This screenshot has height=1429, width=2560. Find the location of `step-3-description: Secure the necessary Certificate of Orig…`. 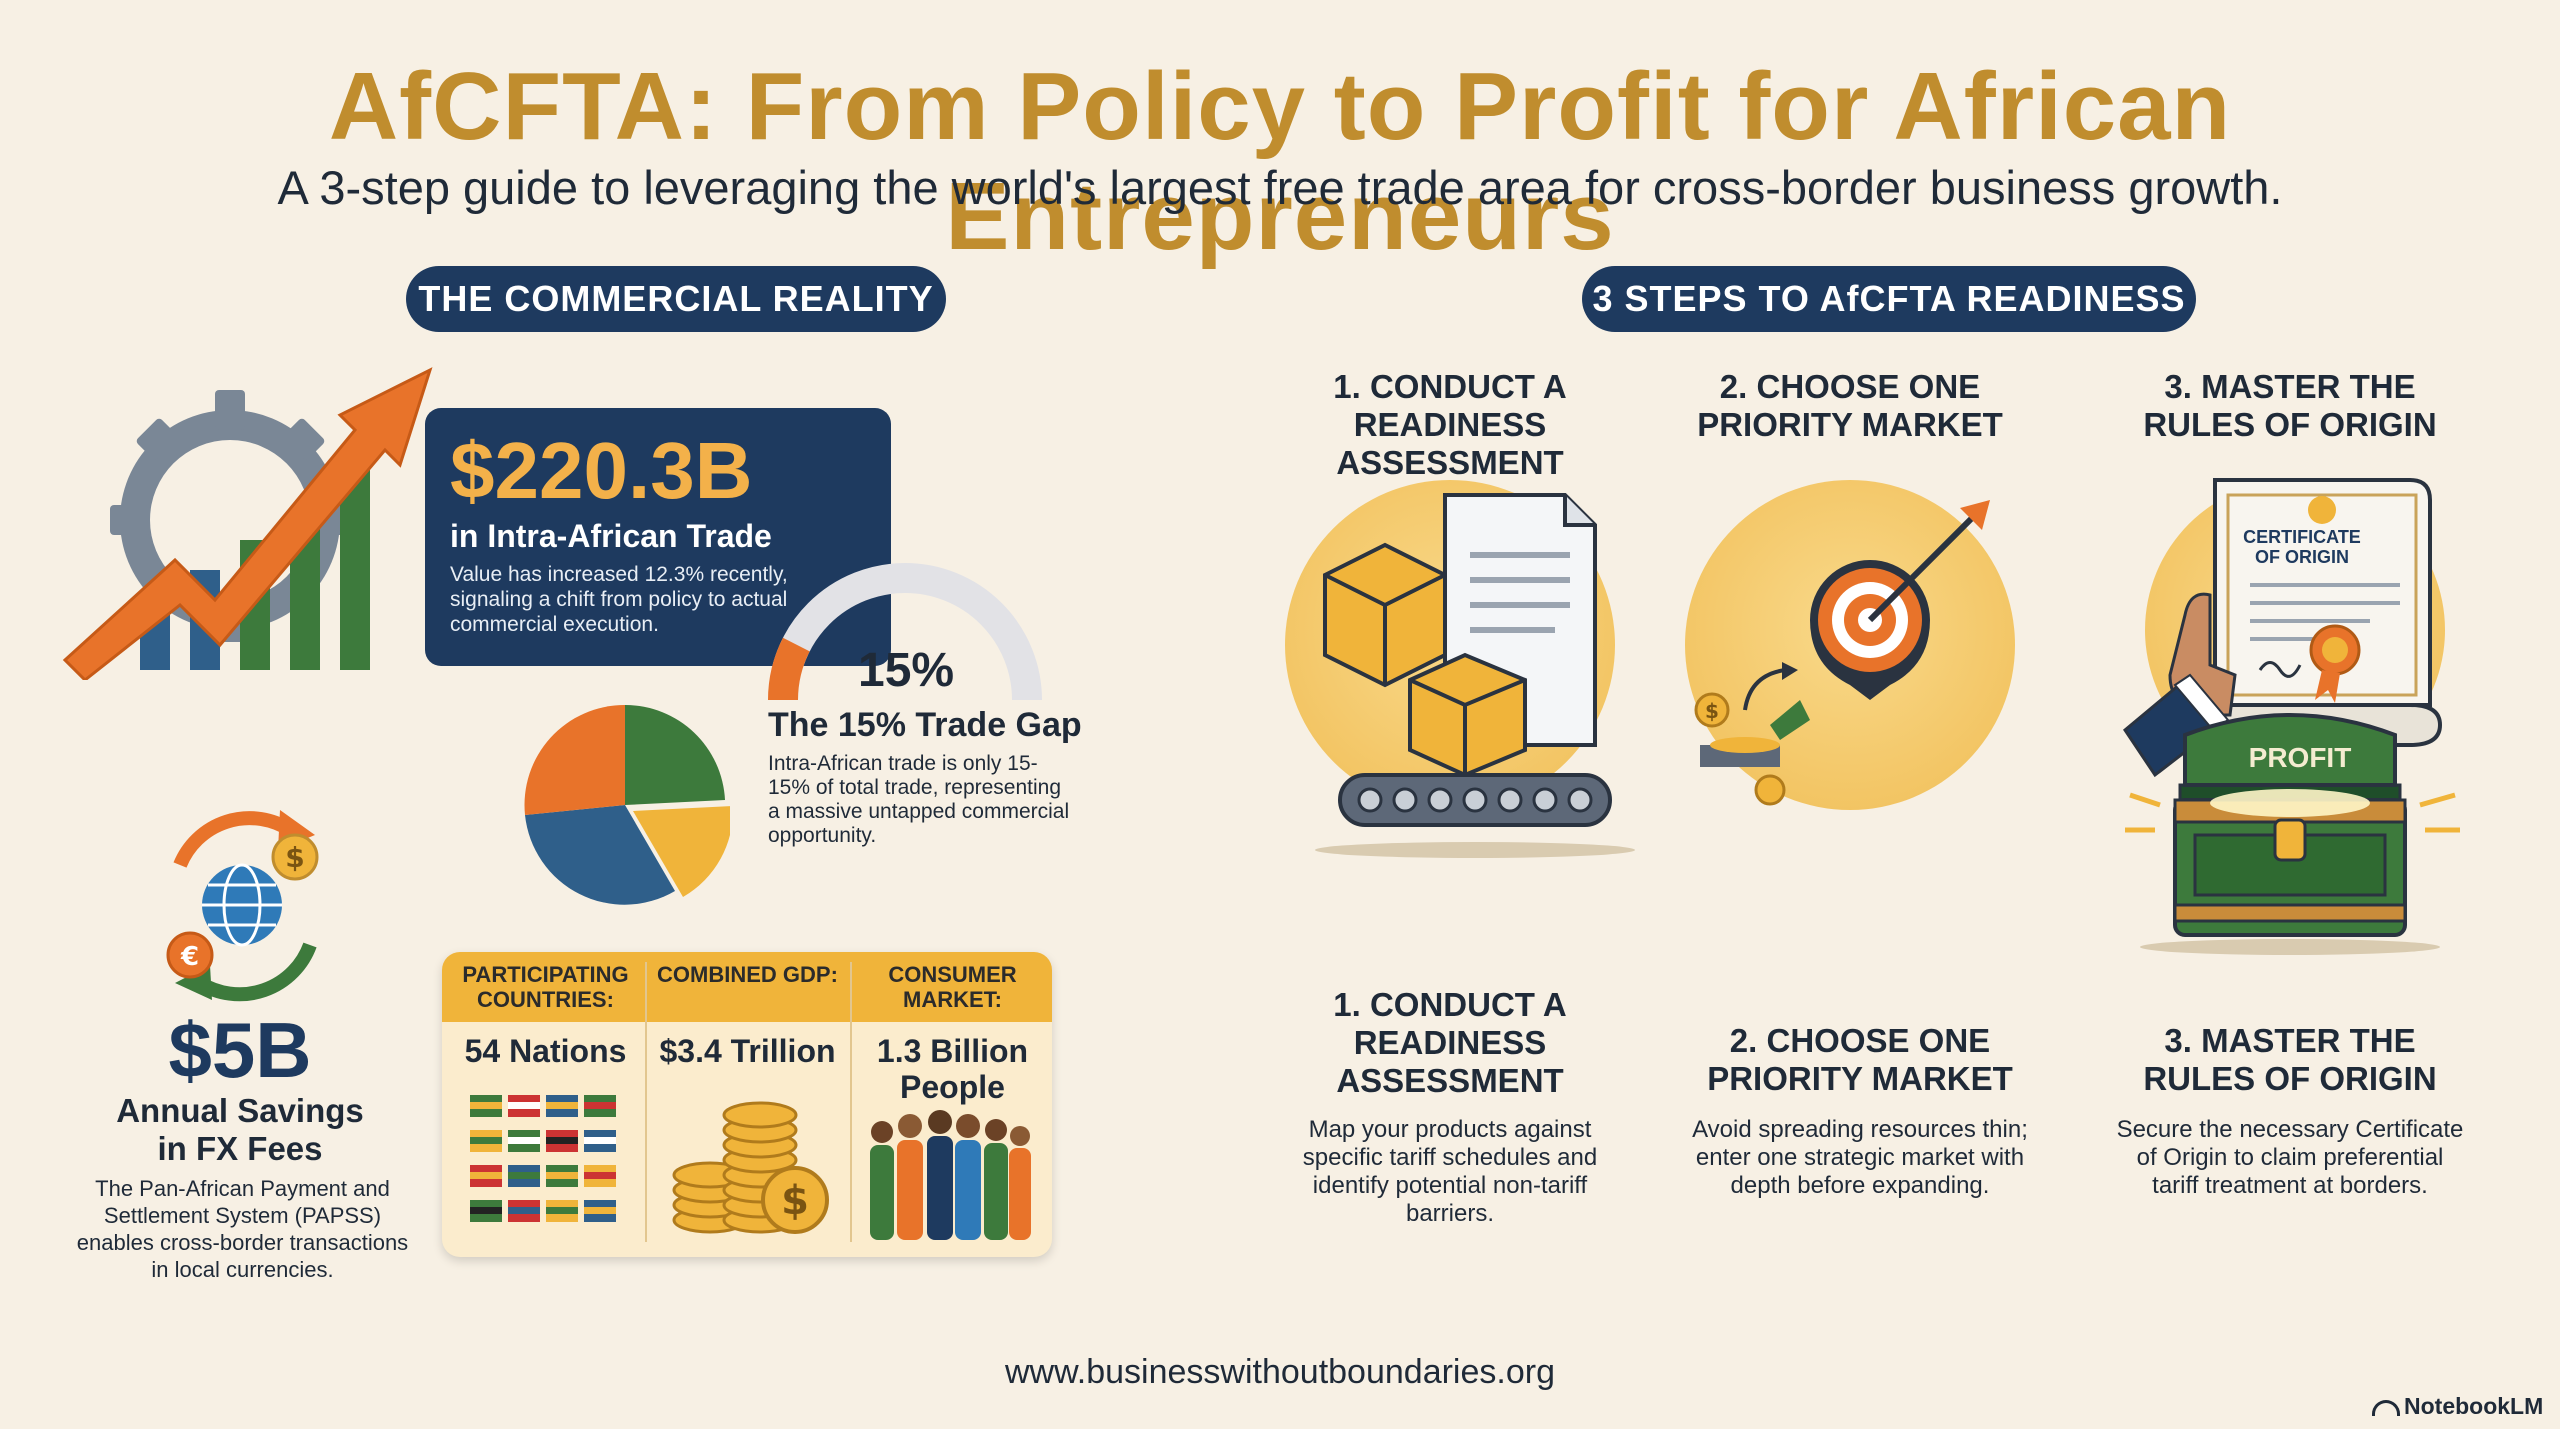

step-3-description: Secure the necessary Certificate of Orig… is located at coordinates (2290, 1157).